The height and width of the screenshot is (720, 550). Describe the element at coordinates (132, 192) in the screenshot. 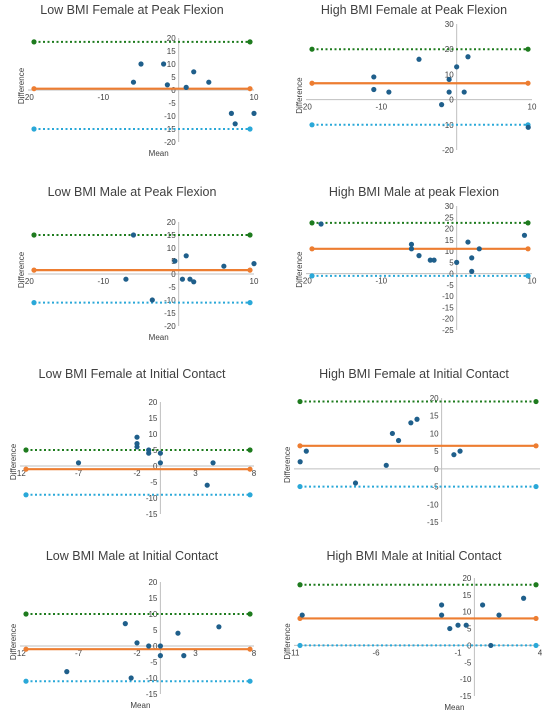

I see `chart-title: Low BMI Male at Peak Flexion` at that location.